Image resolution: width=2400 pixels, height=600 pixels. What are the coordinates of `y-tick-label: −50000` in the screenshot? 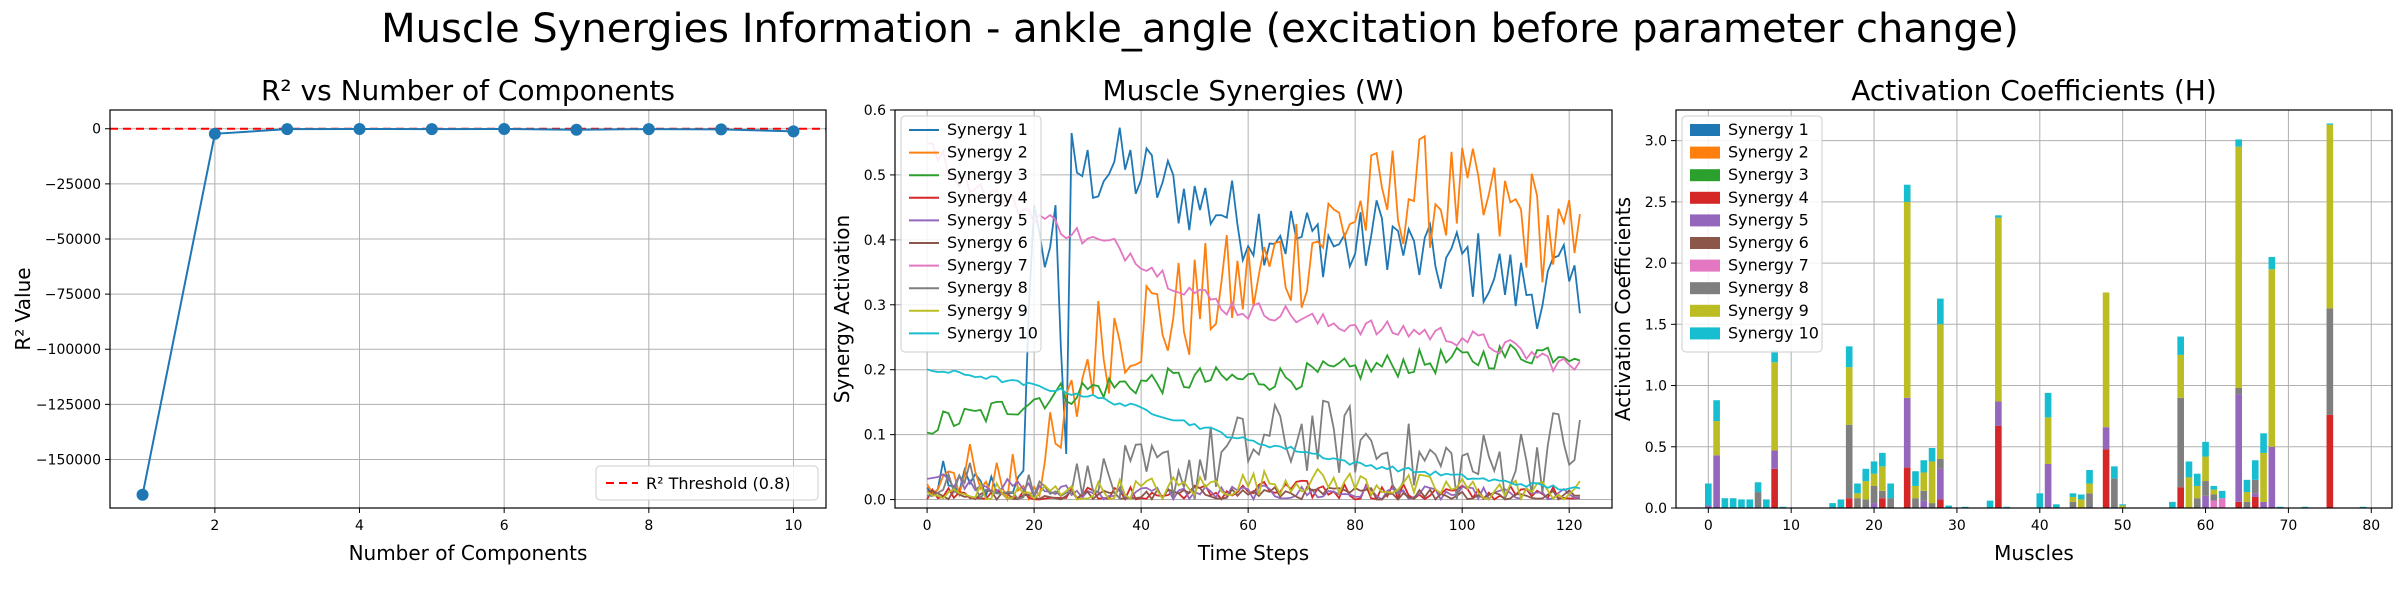 It's located at (73, 240).